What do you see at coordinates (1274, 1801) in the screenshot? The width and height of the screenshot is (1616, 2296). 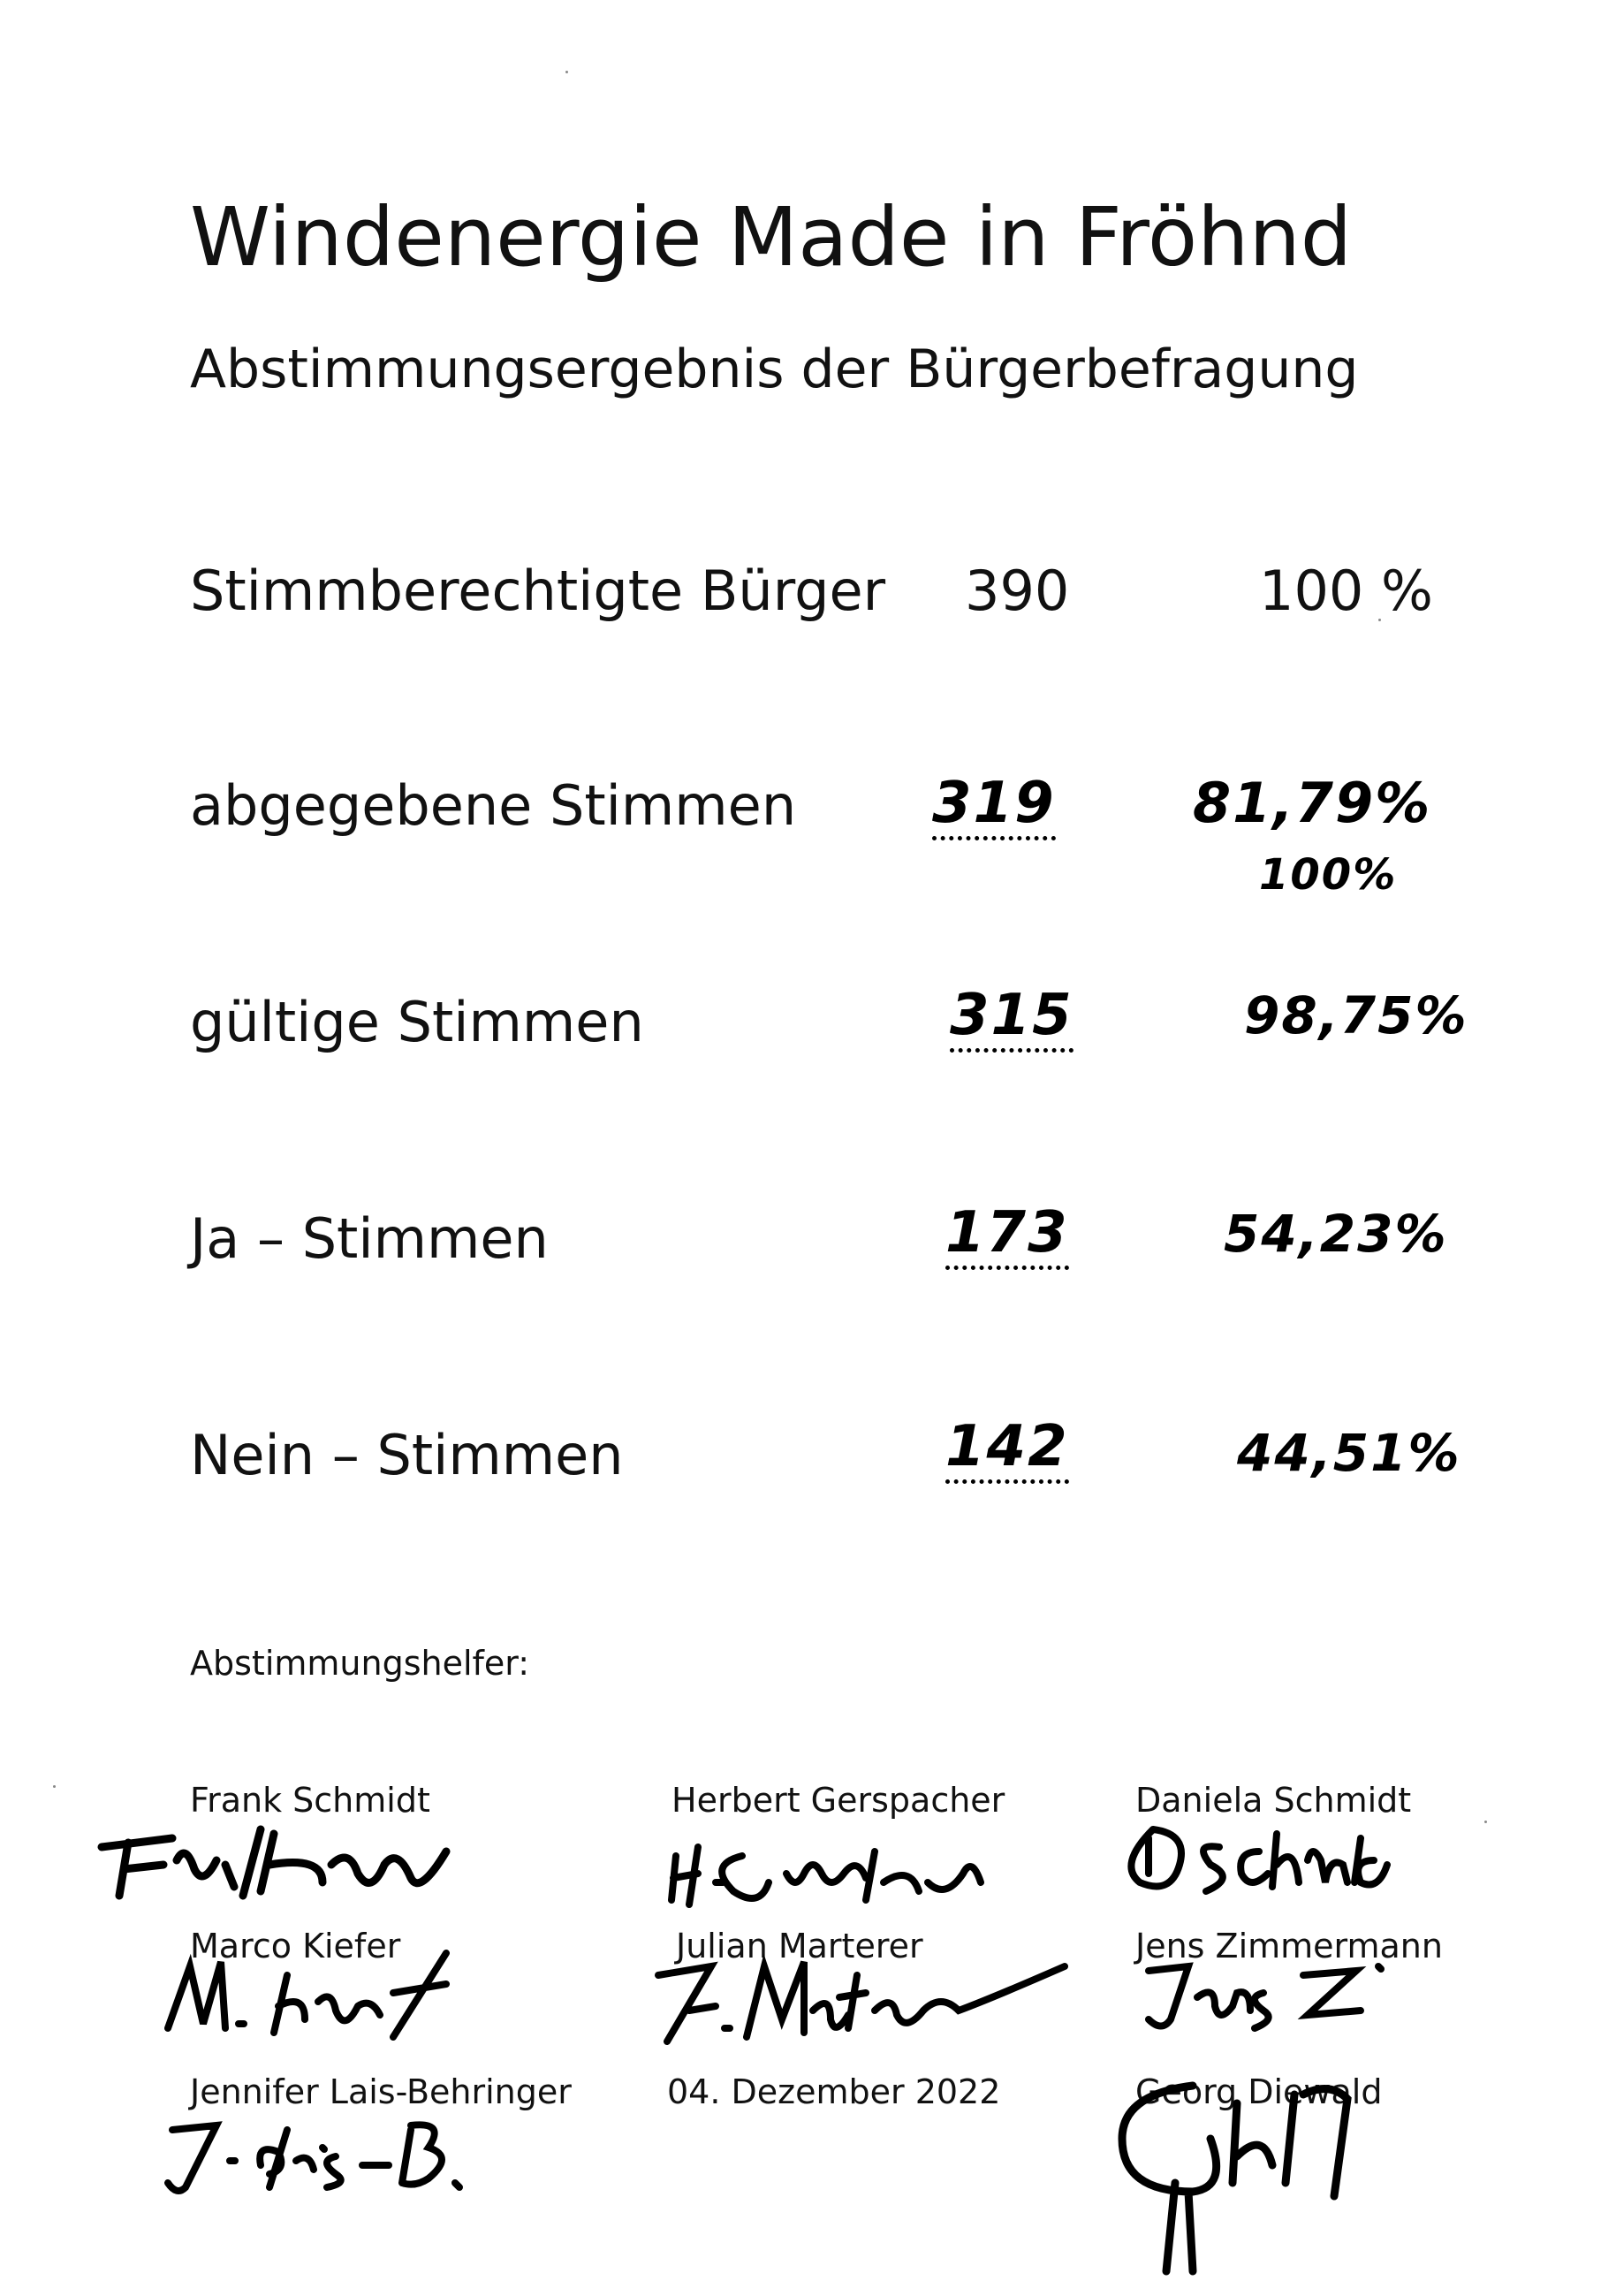 I see `helper-name-daniela-schmidt: Daniela Schmidt` at bounding box center [1274, 1801].